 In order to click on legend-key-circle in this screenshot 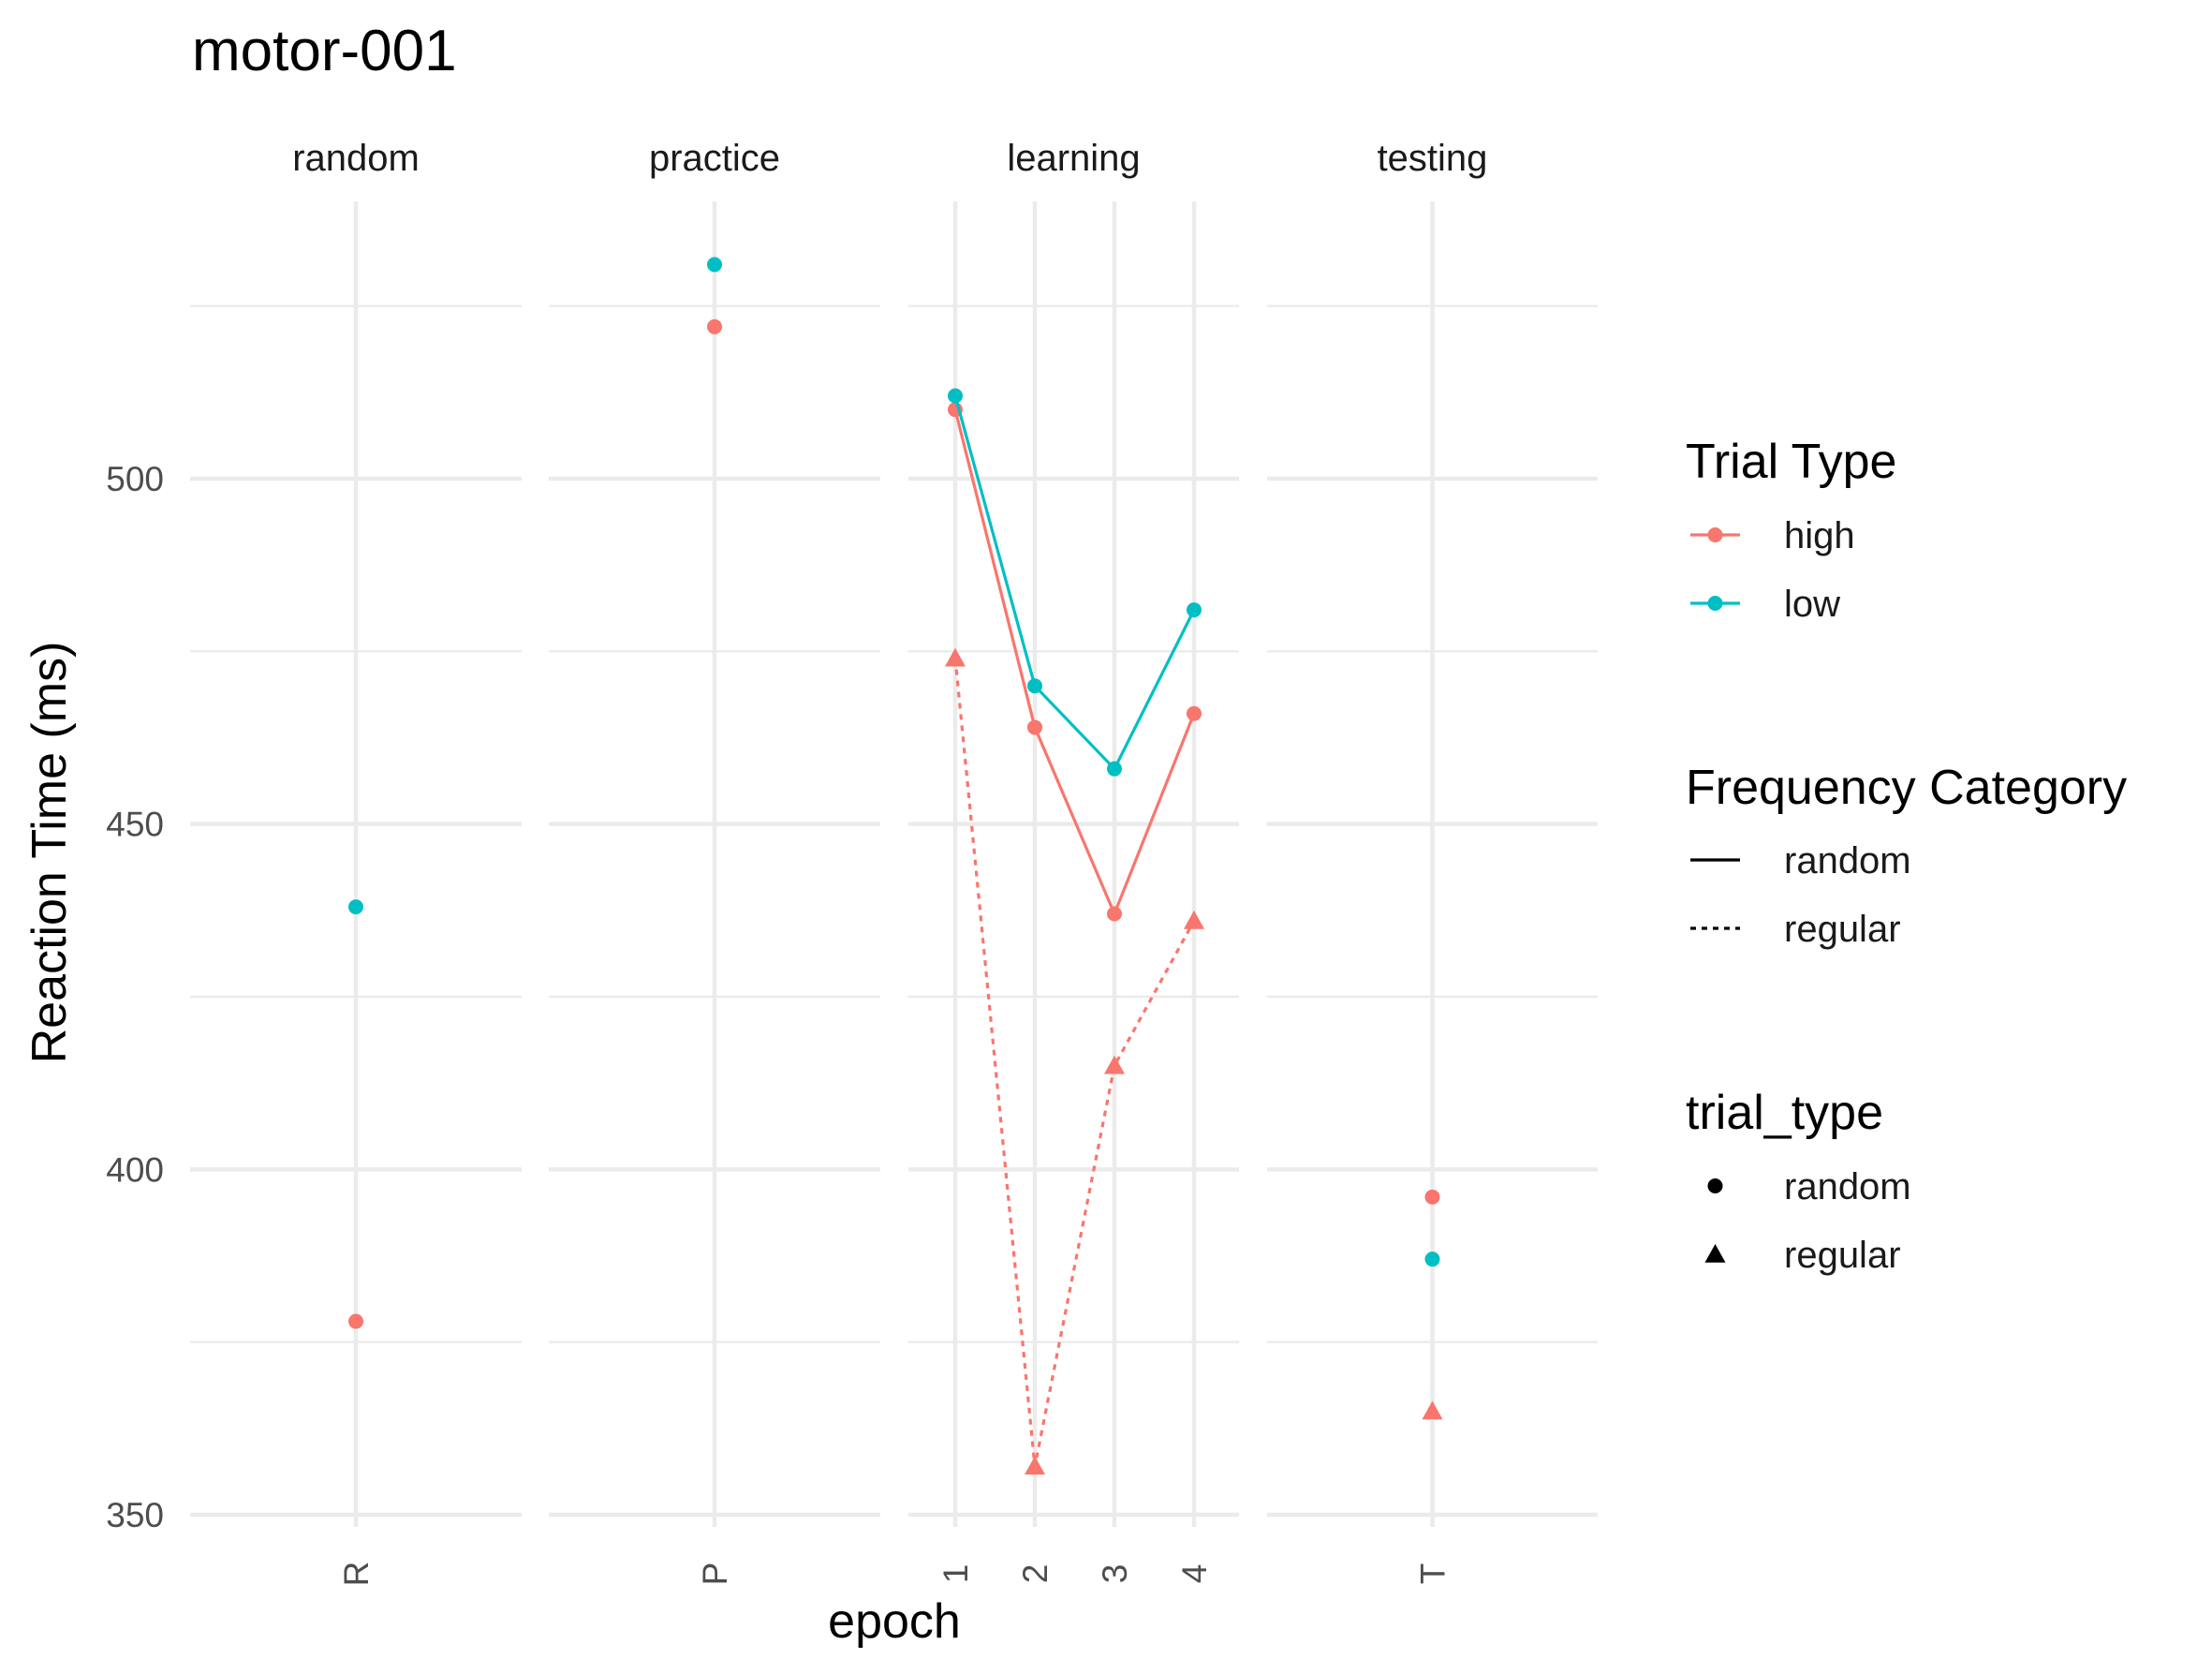, I will do `click(1715, 1186)`.